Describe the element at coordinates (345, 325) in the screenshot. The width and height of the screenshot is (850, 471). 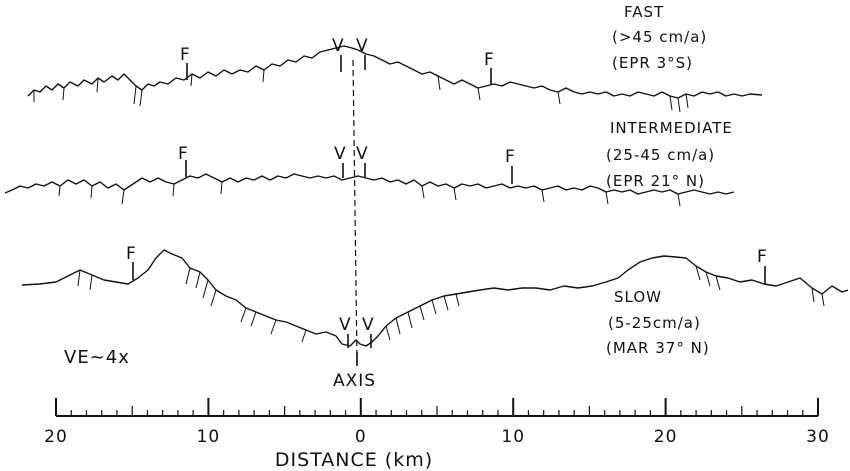
I see `slow-volcanic-label-left: V` at that location.